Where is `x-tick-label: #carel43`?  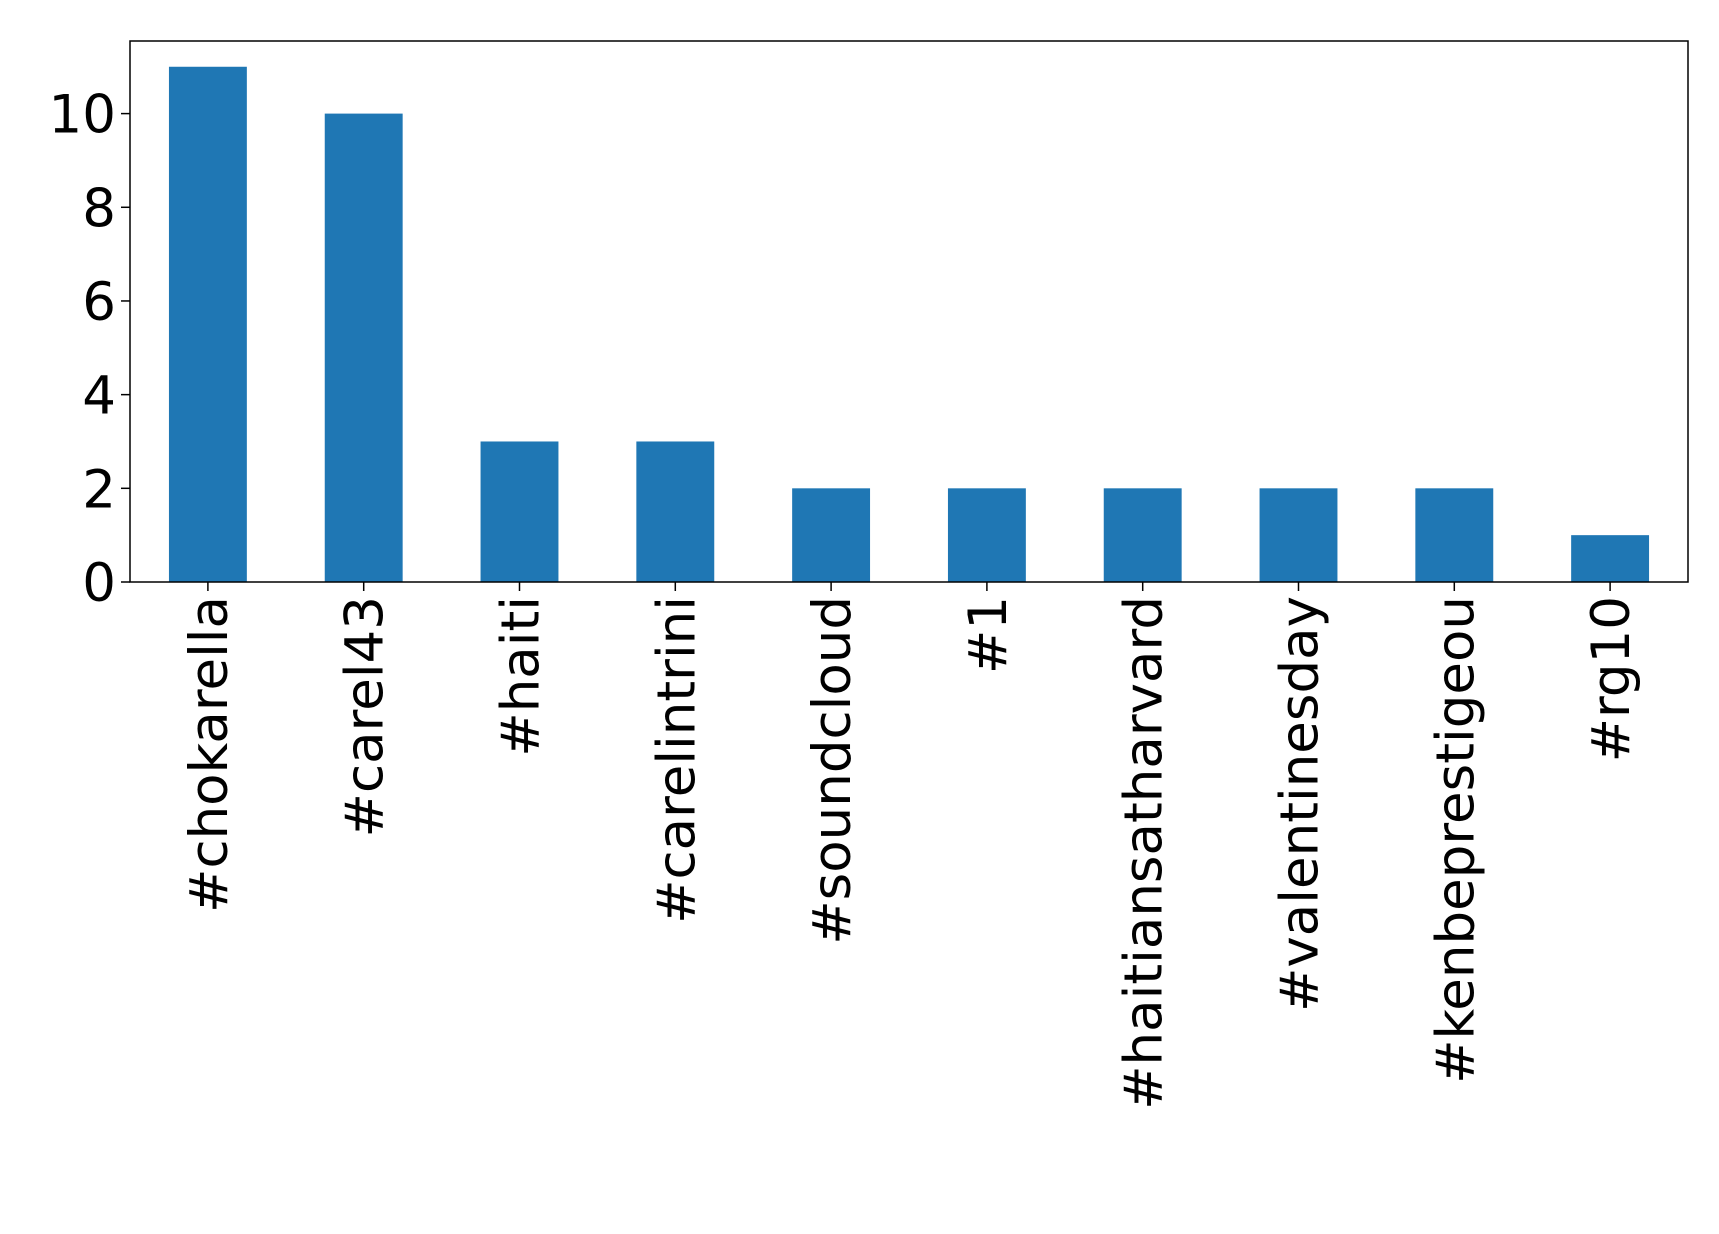
x-tick-label: #carel43 is located at coordinates (365, 716).